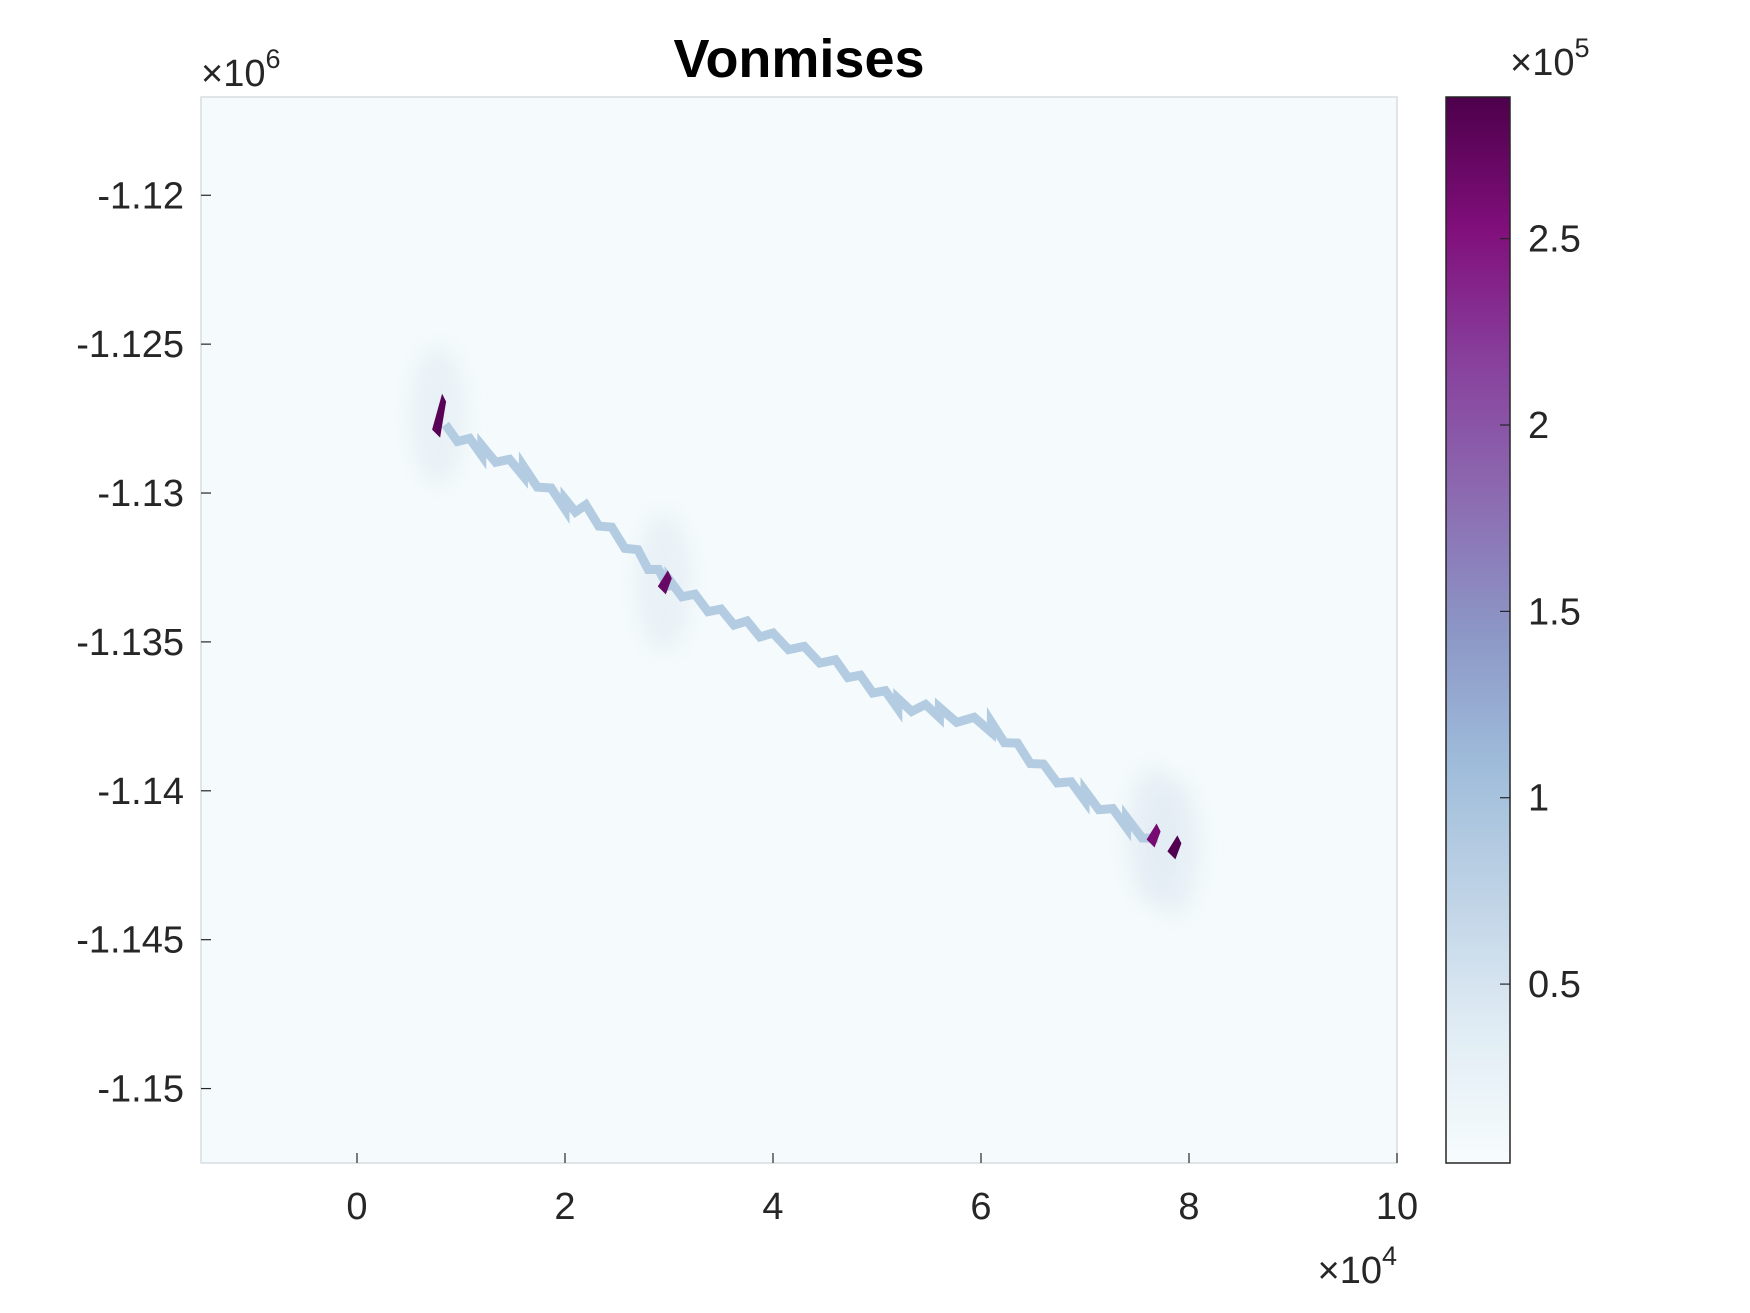 The width and height of the screenshot is (1750, 1313). I want to click on chart-title: Vonmises, so click(798, 59).